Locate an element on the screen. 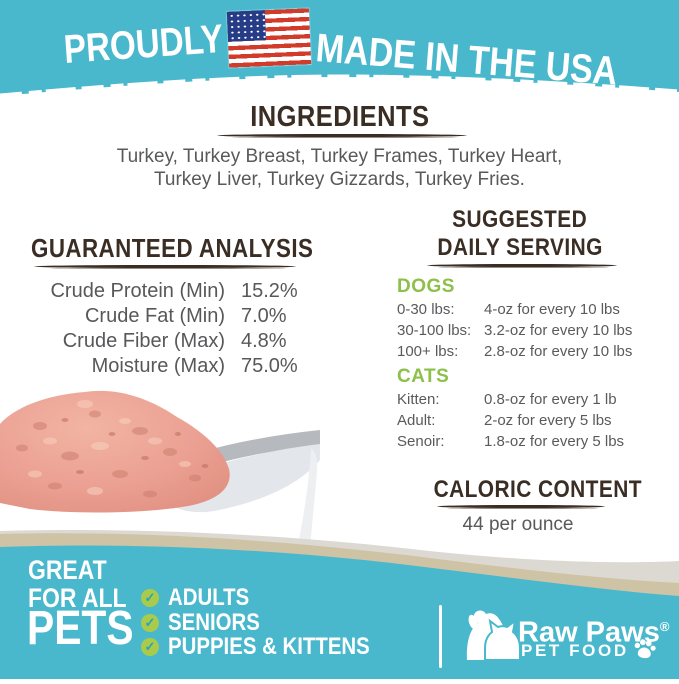 The height and width of the screenshot is (684, 679). list-item: ✓ PUPPIES & KITTENS is located at coordinates (273, 647).